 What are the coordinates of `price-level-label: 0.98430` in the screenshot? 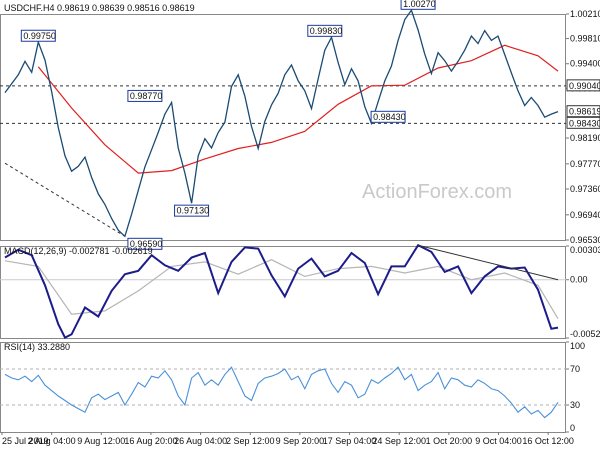 It's located at (584, 123).